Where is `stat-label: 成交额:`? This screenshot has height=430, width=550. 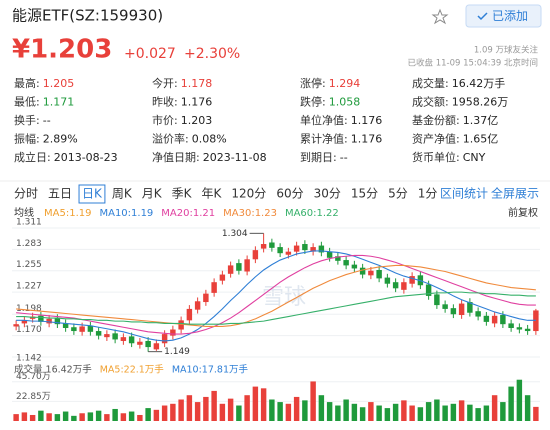
stat-label: 成交额: is located at coordinates (430, 102).